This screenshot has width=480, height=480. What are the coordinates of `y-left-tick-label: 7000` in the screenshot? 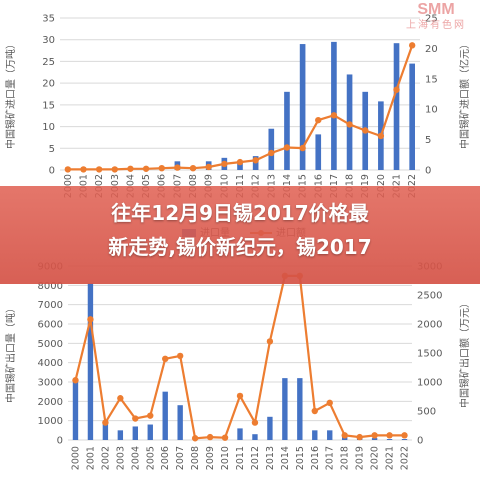 It's located at (50, 305).